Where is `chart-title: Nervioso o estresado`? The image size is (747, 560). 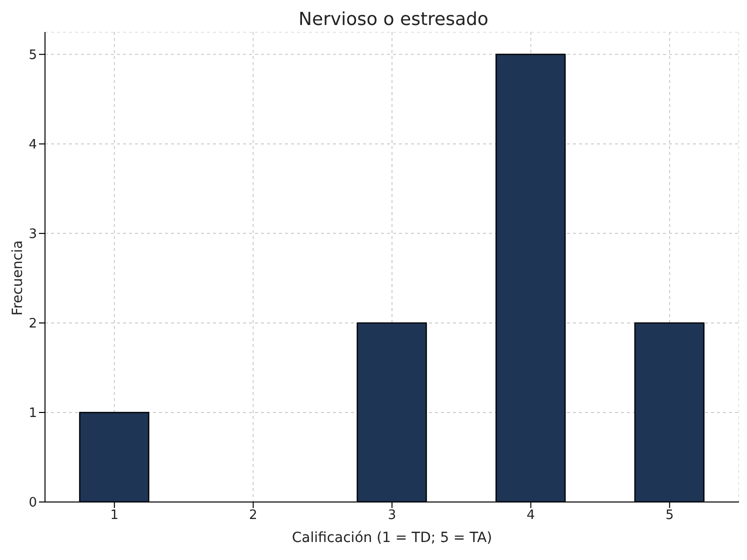 chart-title: Nervioso o estresado is located at coordinates (394, 20).